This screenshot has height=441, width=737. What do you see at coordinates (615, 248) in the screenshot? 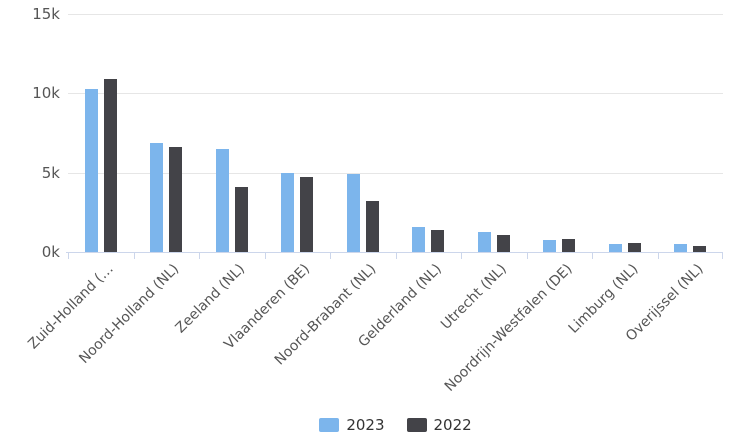
I see `bar-2023-limburg-nl` at bounding box center [615, 248].